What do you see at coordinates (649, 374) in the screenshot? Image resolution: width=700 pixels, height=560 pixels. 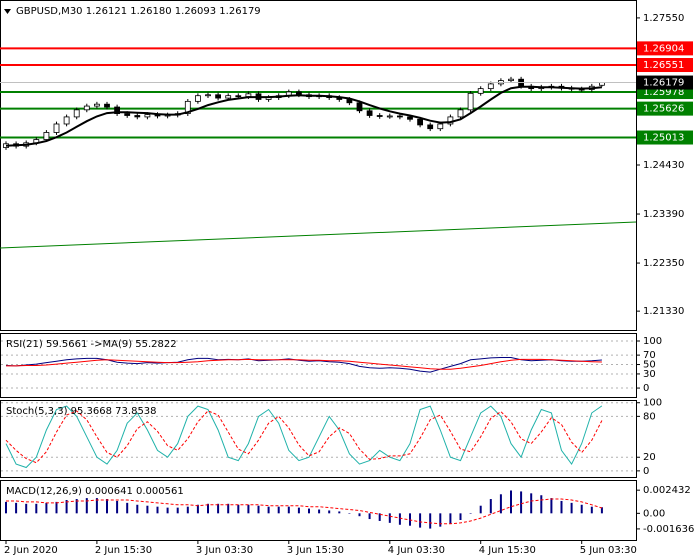 I see `y-tick-label: 30` at bounding box center [649, 374].